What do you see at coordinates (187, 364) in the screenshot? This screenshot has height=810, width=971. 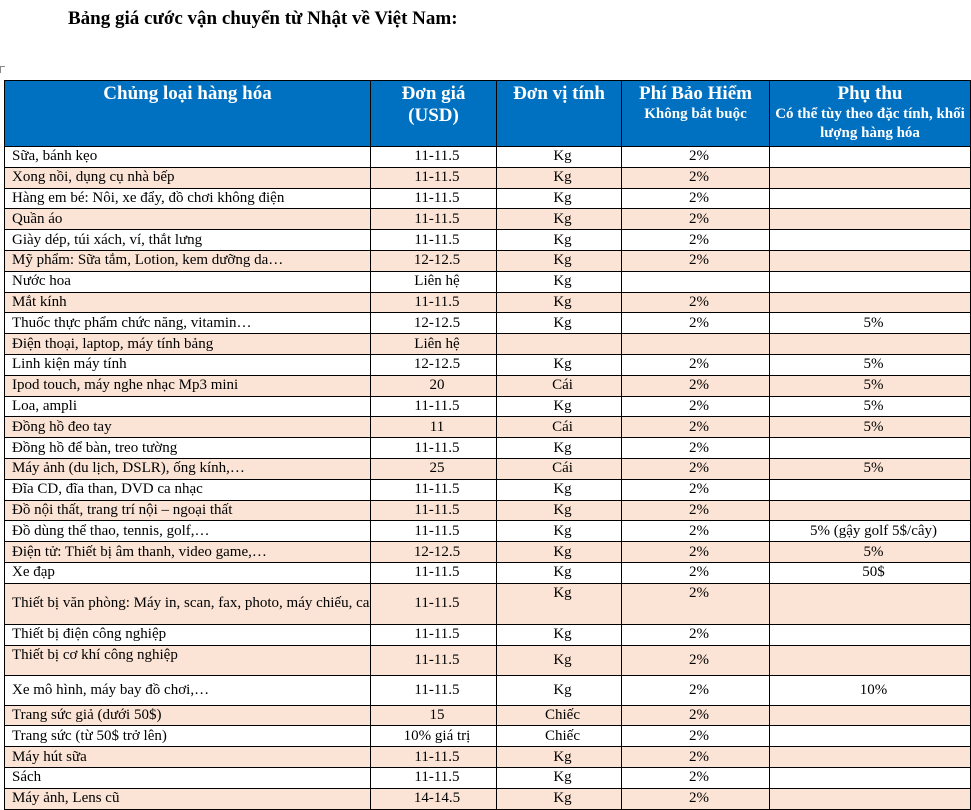 I see `cell-name: Linh kiện máy tính` at bounding box center [187, 364].